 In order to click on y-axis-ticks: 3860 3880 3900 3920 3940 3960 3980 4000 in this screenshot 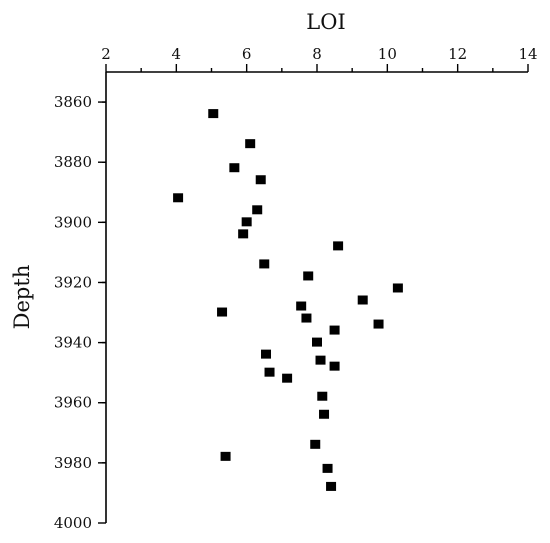, I will do `click(80, 312)`.